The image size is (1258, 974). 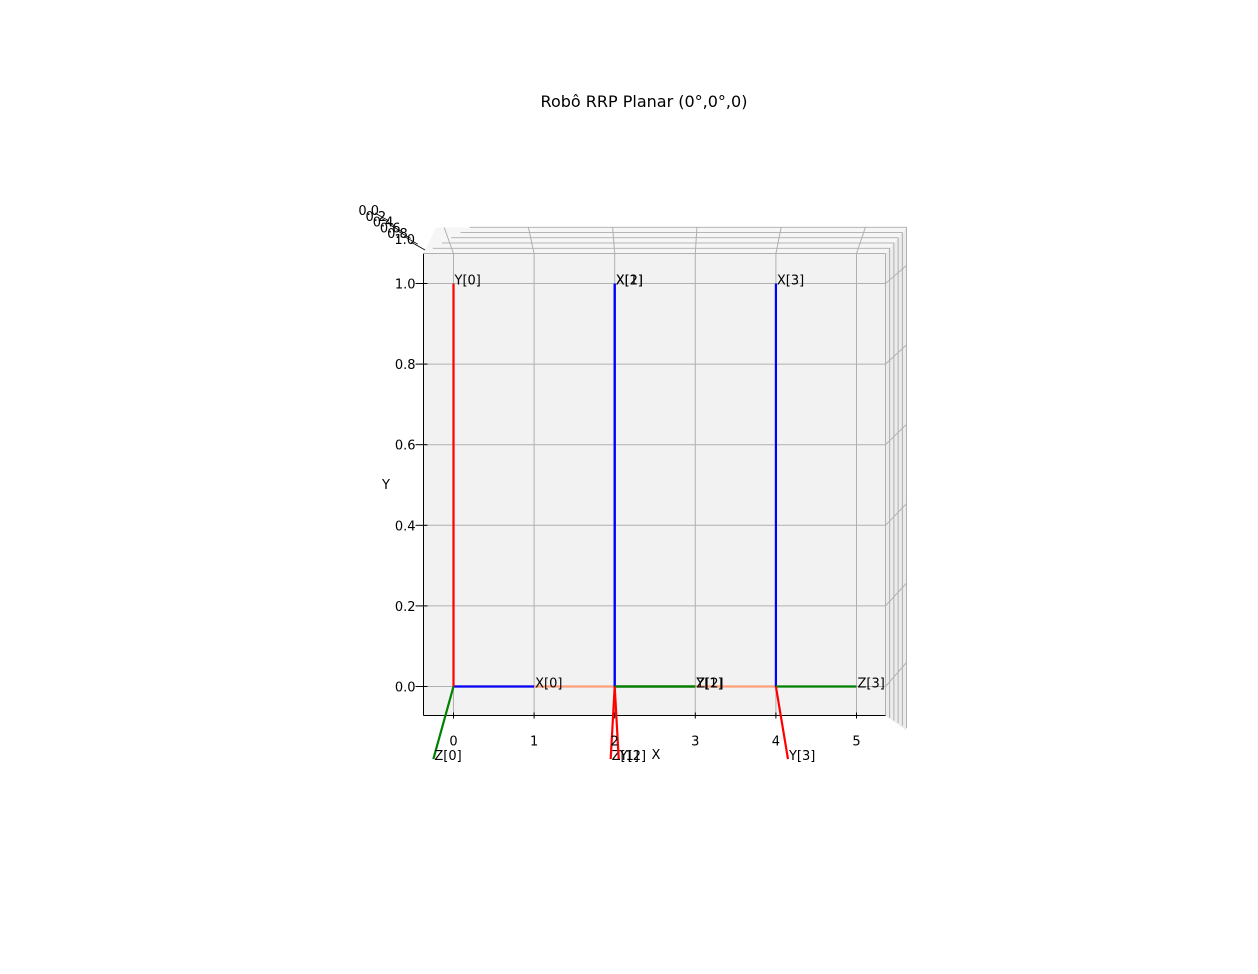 What do you see at coordinates (368, 211) in the screenshot?
I see `z-tick-label: 0.0` at bounding box center [368, 211].